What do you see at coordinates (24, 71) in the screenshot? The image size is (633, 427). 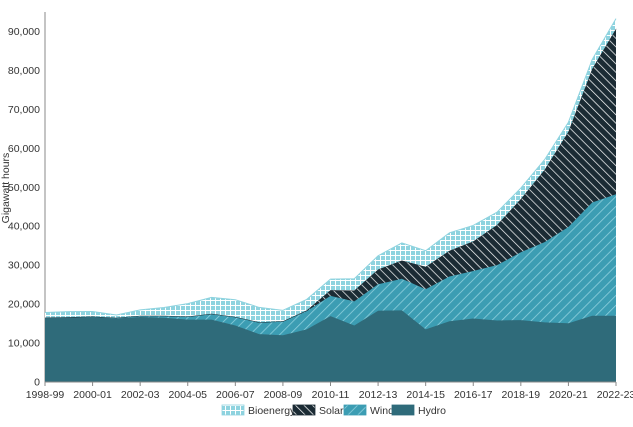 I see `y-tick-label: 80,000` at bounding box center [24, 71].